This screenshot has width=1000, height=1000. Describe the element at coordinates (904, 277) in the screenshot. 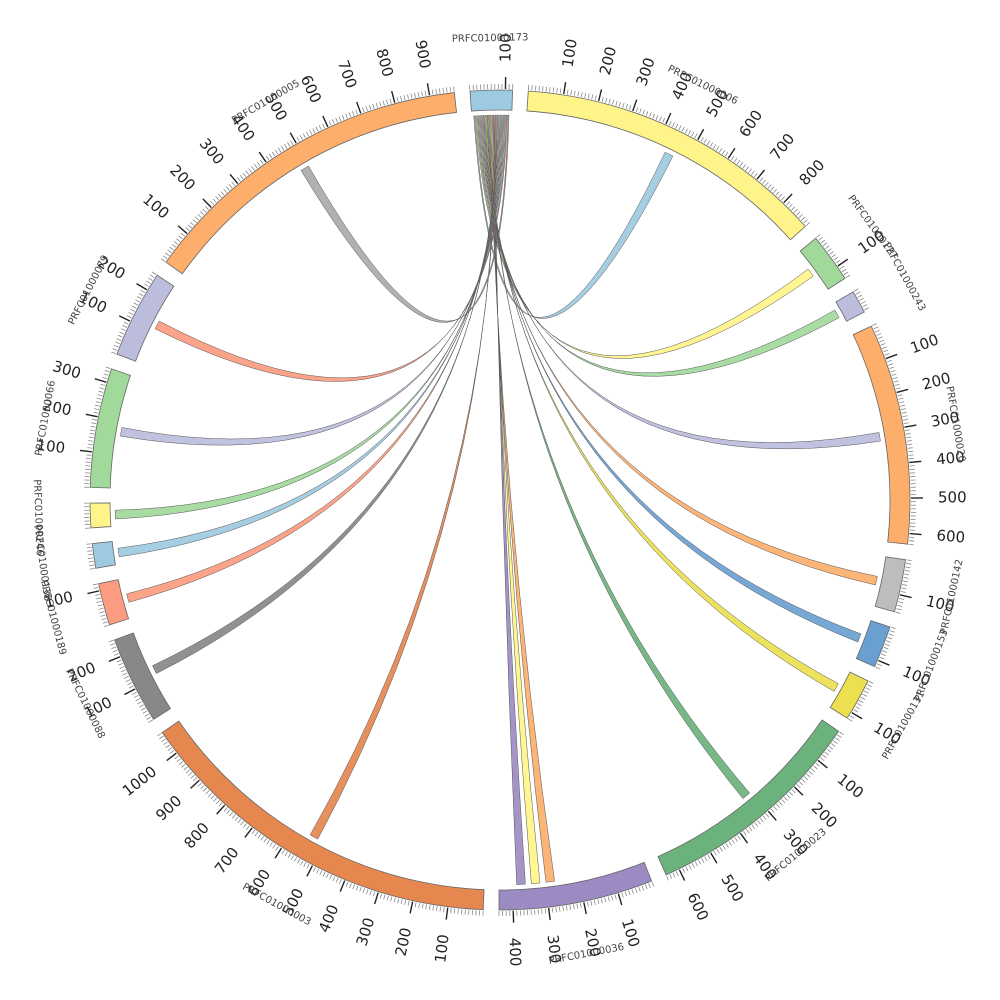

I see `segment-name-label: PRFC01000243` at that location.